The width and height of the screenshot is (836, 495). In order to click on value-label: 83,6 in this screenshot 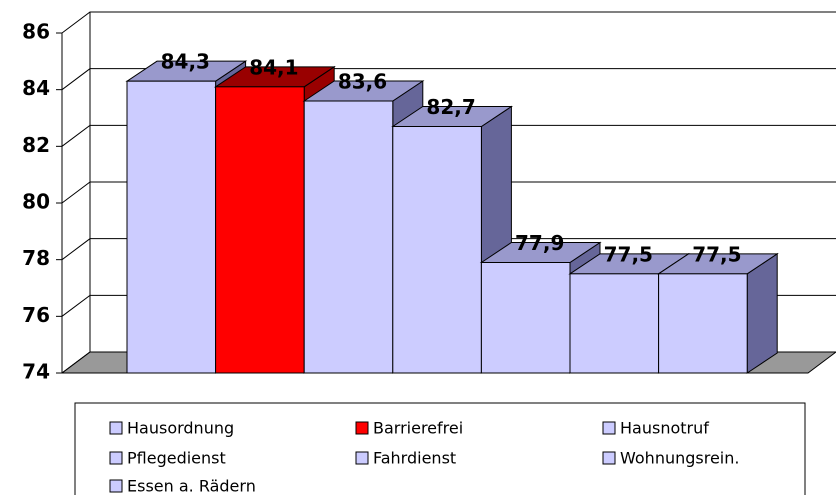, I will do `click(362, 82)`.